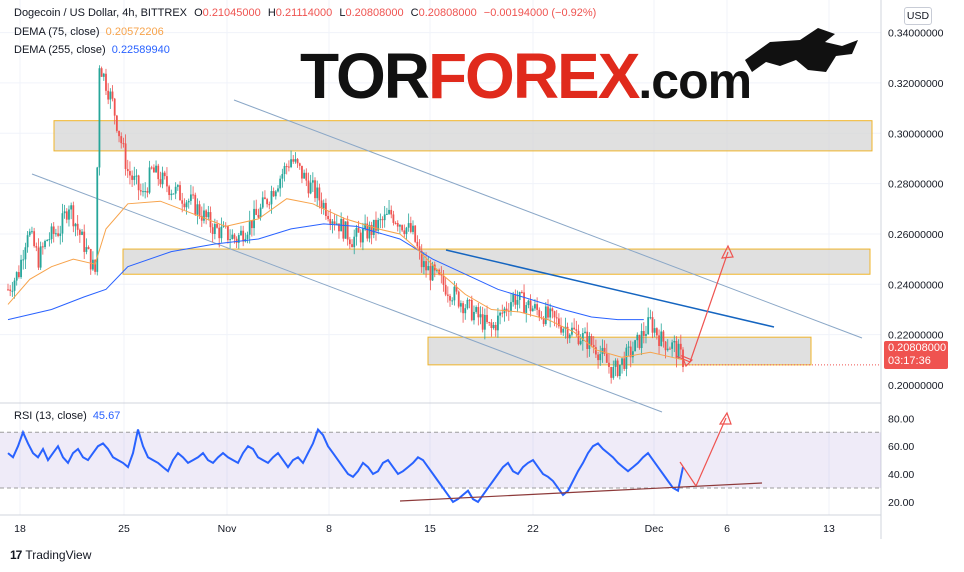  I want to click on dema75-legend: DEMA (75, close) 0.20572206, so click(89, 32).